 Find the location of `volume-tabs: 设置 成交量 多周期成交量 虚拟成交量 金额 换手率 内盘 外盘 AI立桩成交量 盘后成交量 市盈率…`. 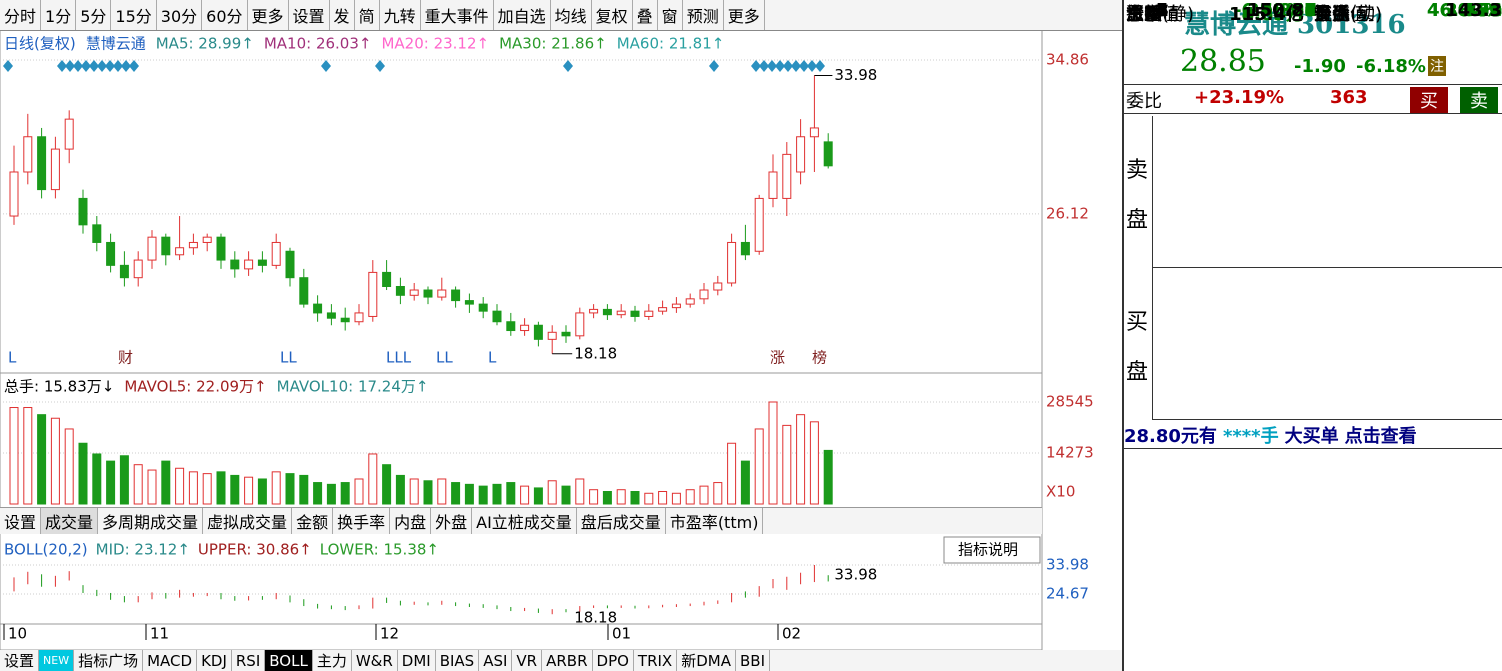

volume-tabs: 设置 成交量 多周期成交量 虚拟成交量 金额 换手率 内盘 外盘 AI立桩成交量 盘后成交量 市盈率… is located at coordinates (521, 520).